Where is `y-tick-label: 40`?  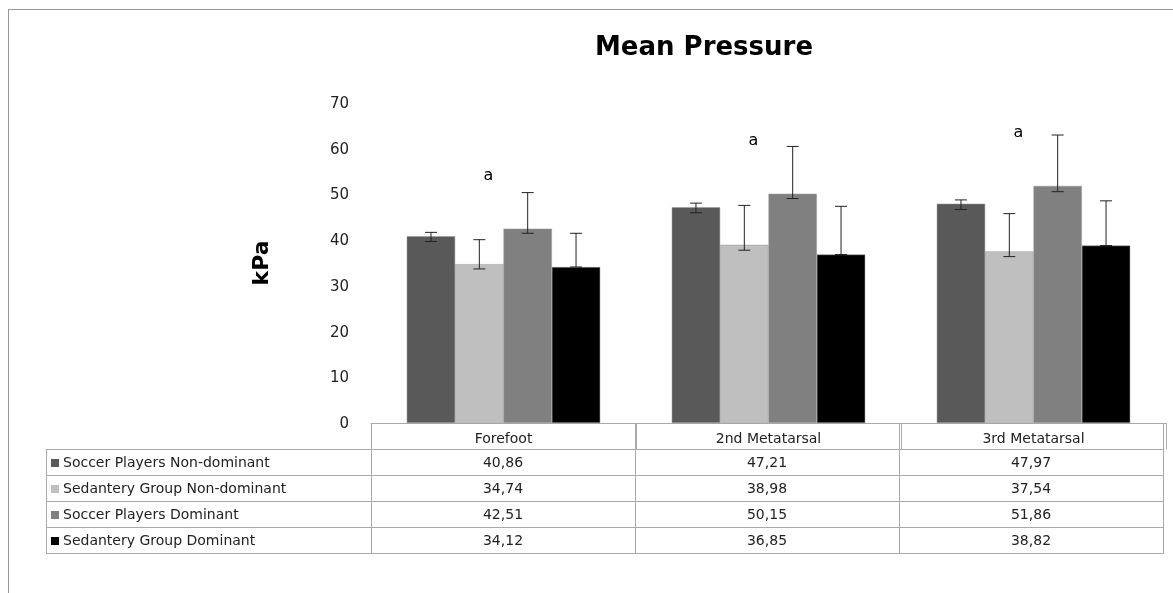
y-tick-label: 40 is located at coordinates (339, 240).